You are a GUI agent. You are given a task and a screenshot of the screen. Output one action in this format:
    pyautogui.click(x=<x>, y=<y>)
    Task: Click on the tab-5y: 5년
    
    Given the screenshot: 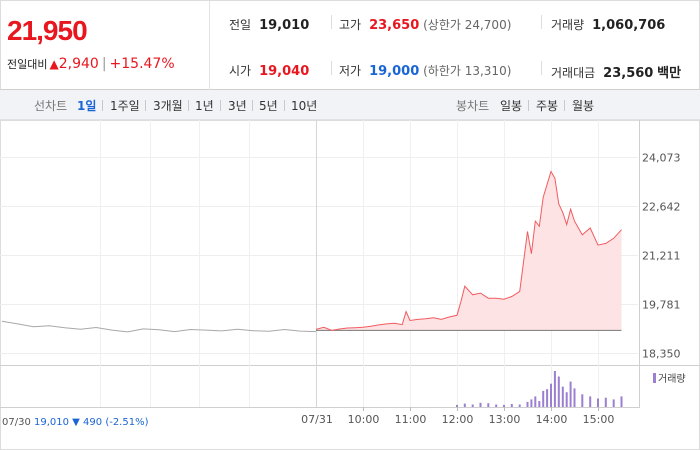 What is the action you would take?
    pyautogui.click(x=268, y=106)
    